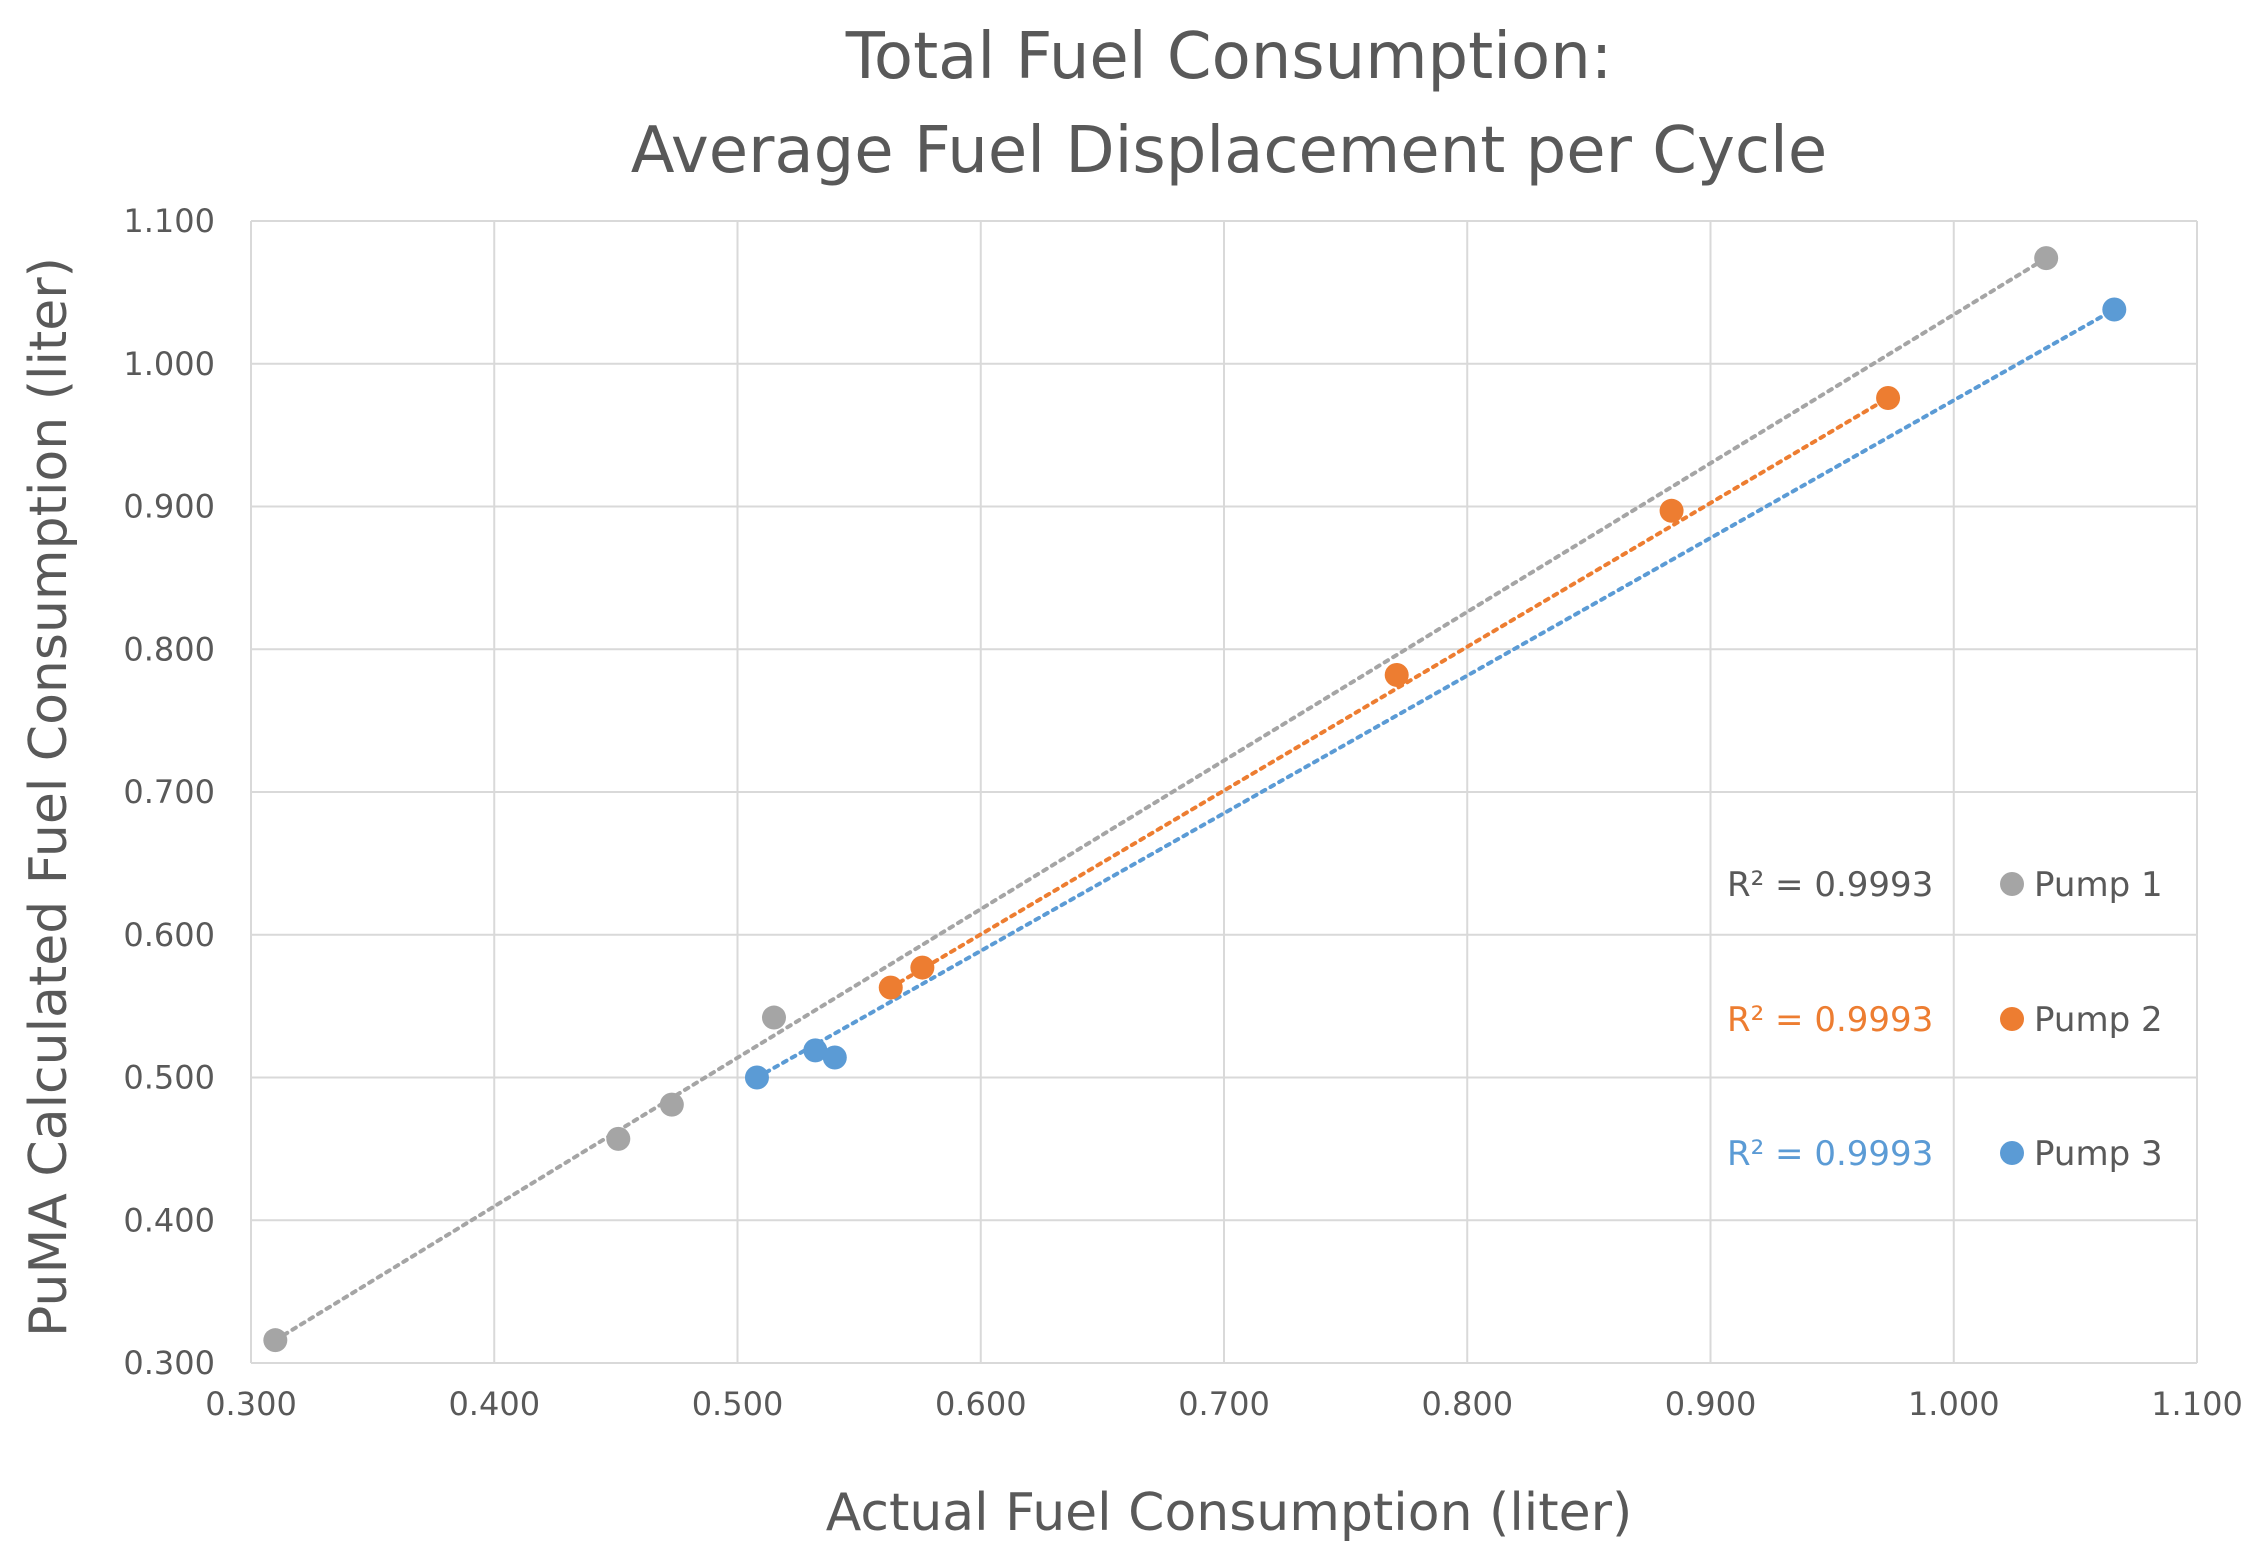  What do you see at coordinates (2098, 885) in the screenshot?
I see `legend-label-pump-1: Pump 1` at bounding box center [2098, 885].